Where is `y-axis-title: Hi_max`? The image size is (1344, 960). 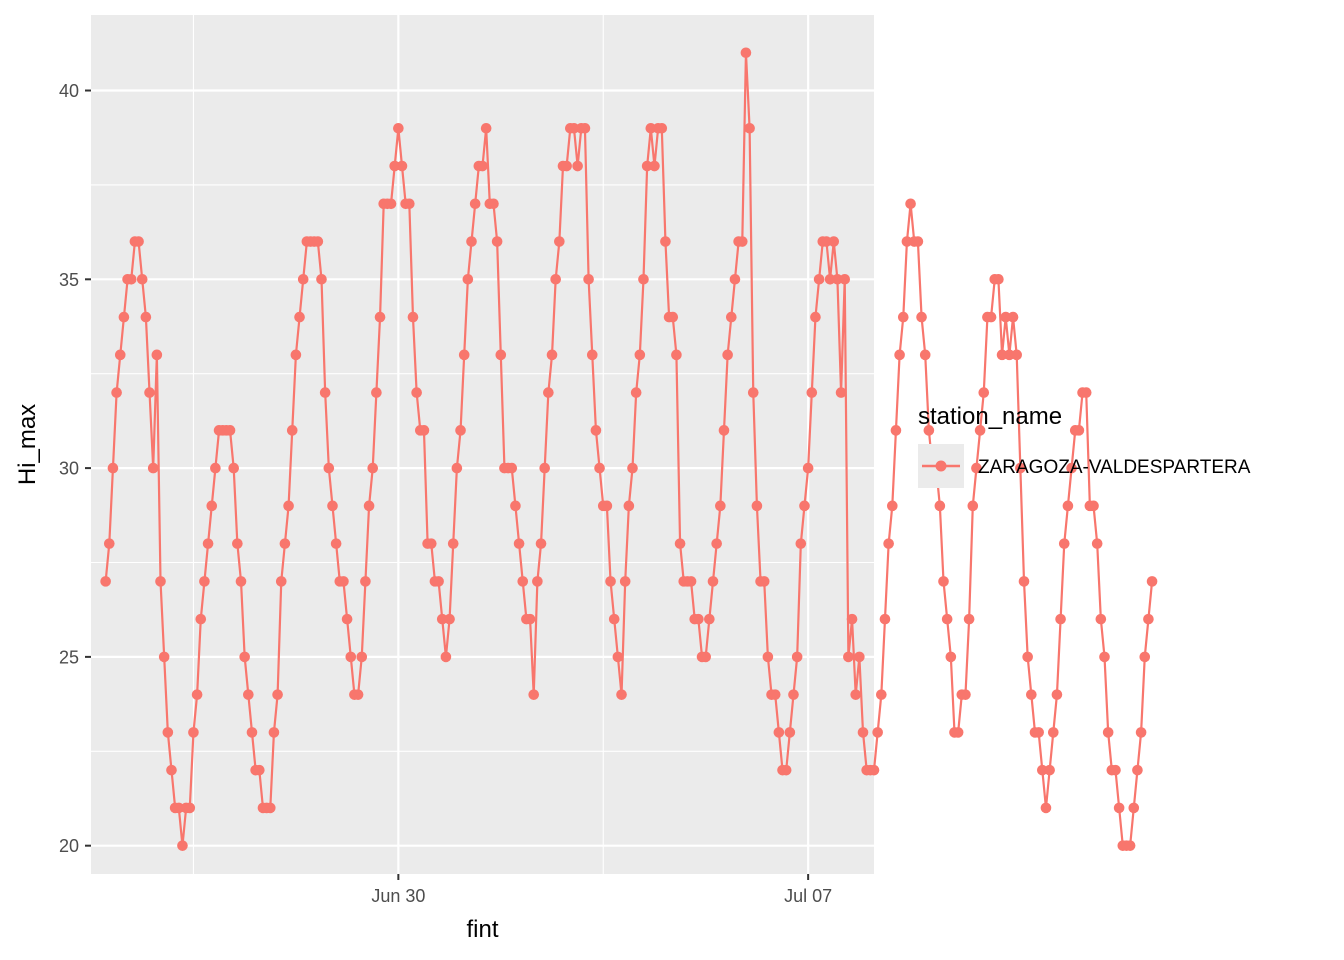 y-axis-title: Hi_max is located at coordinates (27, 444).